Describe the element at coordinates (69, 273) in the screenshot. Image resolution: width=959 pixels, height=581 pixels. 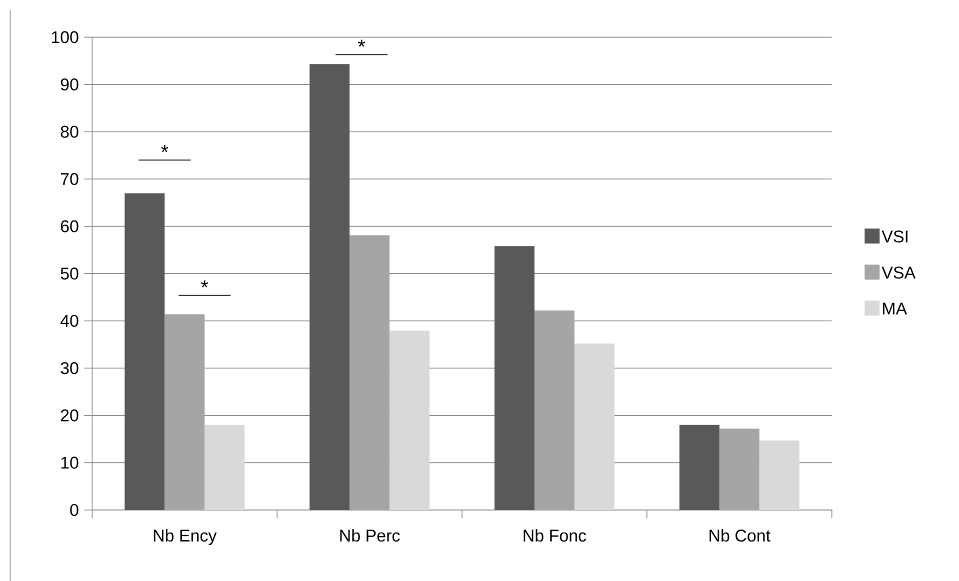
I see `y-tick-label: 50` at that location.